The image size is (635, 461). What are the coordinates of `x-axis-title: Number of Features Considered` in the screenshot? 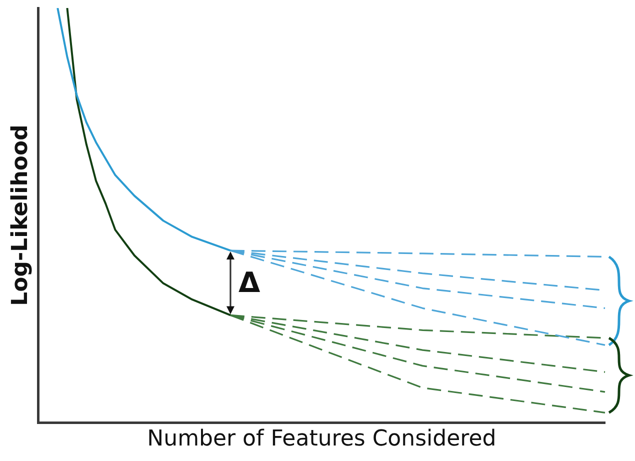 It's located at (321, 439).